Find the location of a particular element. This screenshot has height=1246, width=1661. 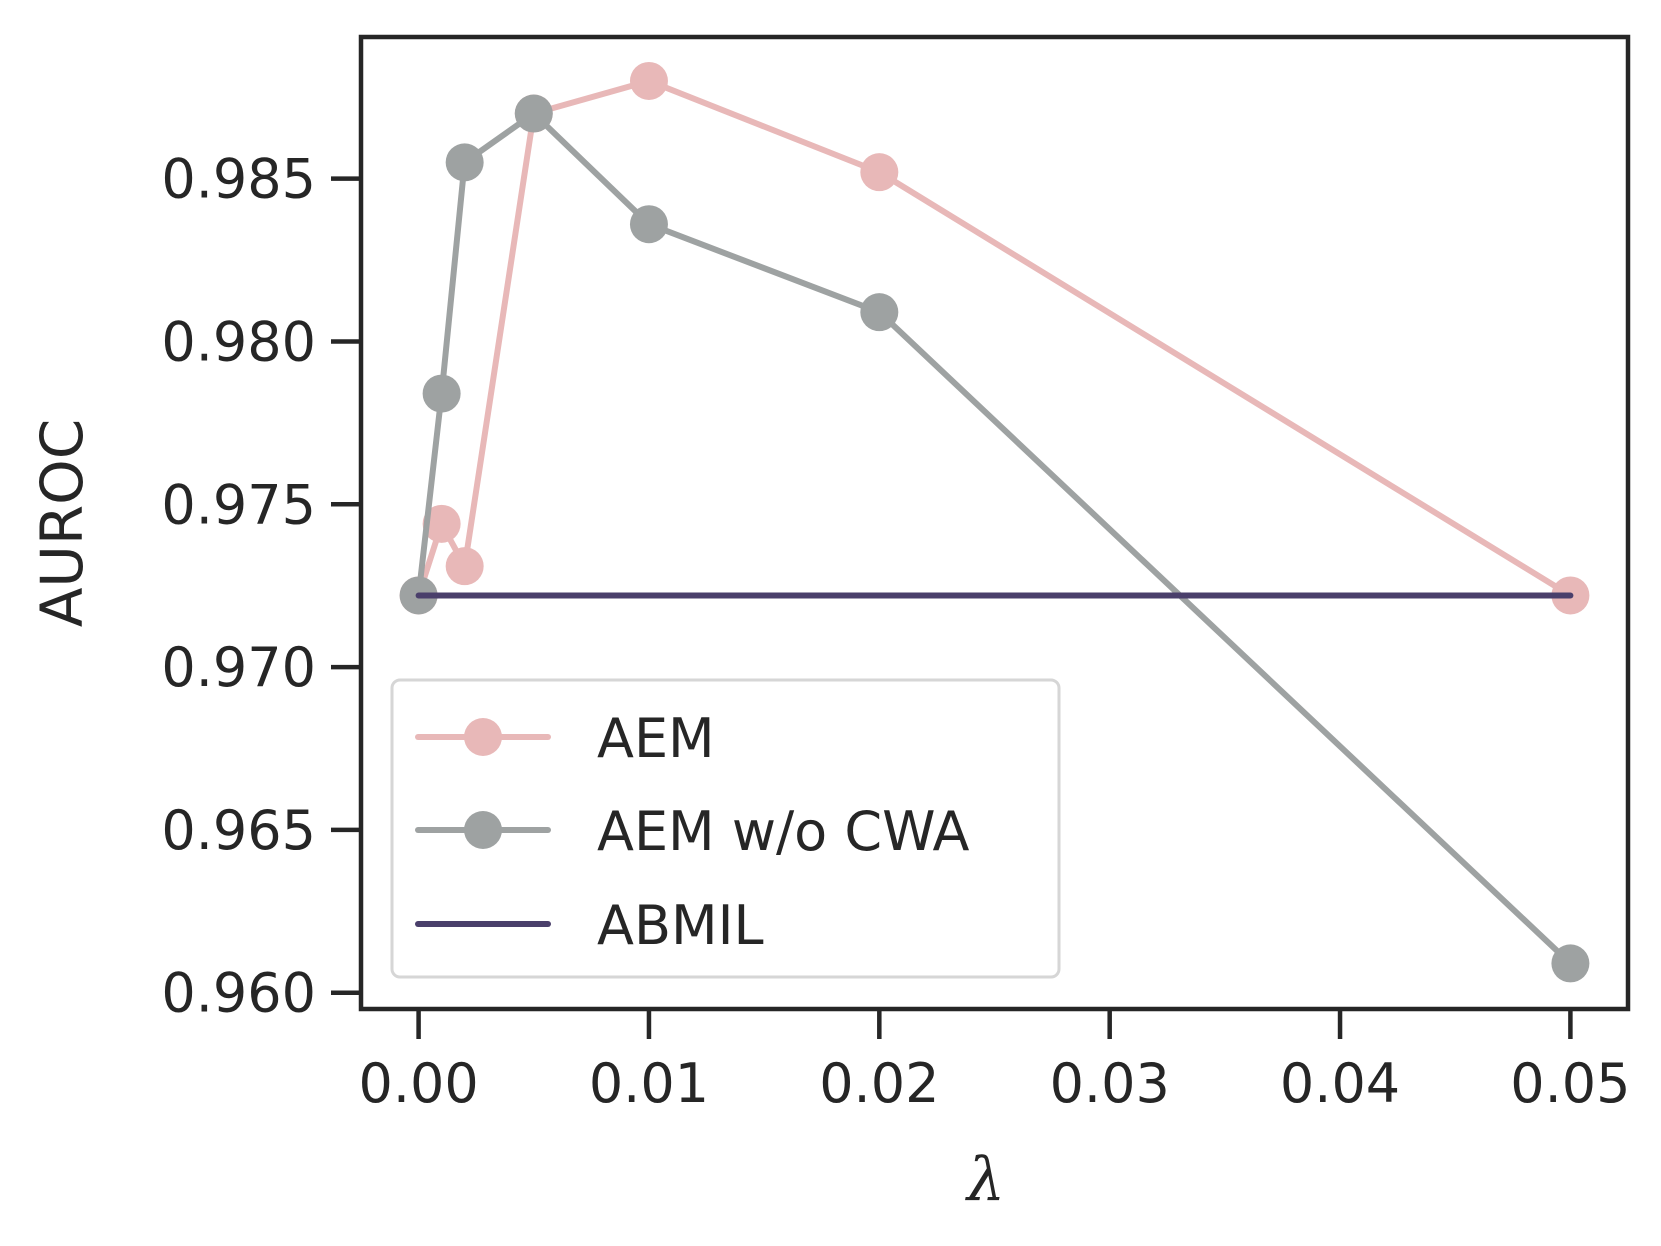

y-tick-label: 0.980 is located at coordinates (238, 341).